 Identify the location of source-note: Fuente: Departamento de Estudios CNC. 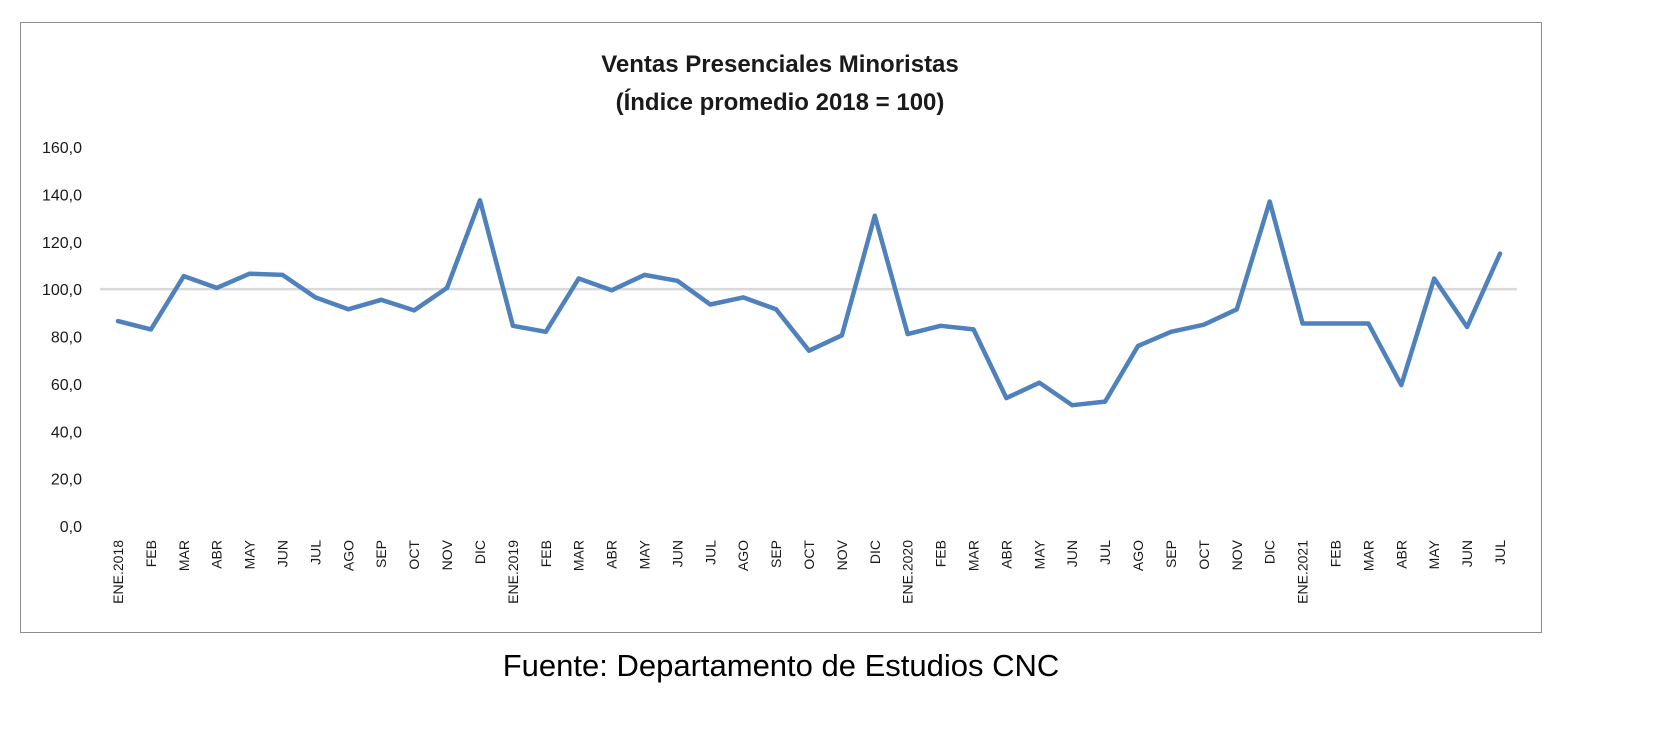
(781, 665).